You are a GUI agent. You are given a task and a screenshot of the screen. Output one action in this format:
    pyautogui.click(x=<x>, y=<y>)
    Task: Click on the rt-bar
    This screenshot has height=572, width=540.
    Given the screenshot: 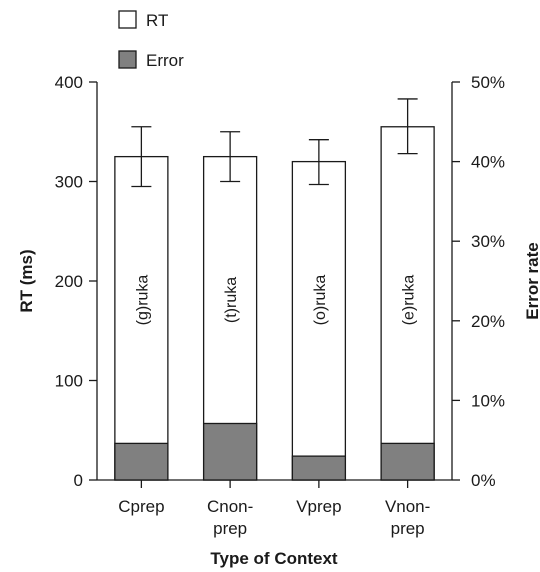 What is the action you would take?
    pyautogui.click(x=407, y=303)
    